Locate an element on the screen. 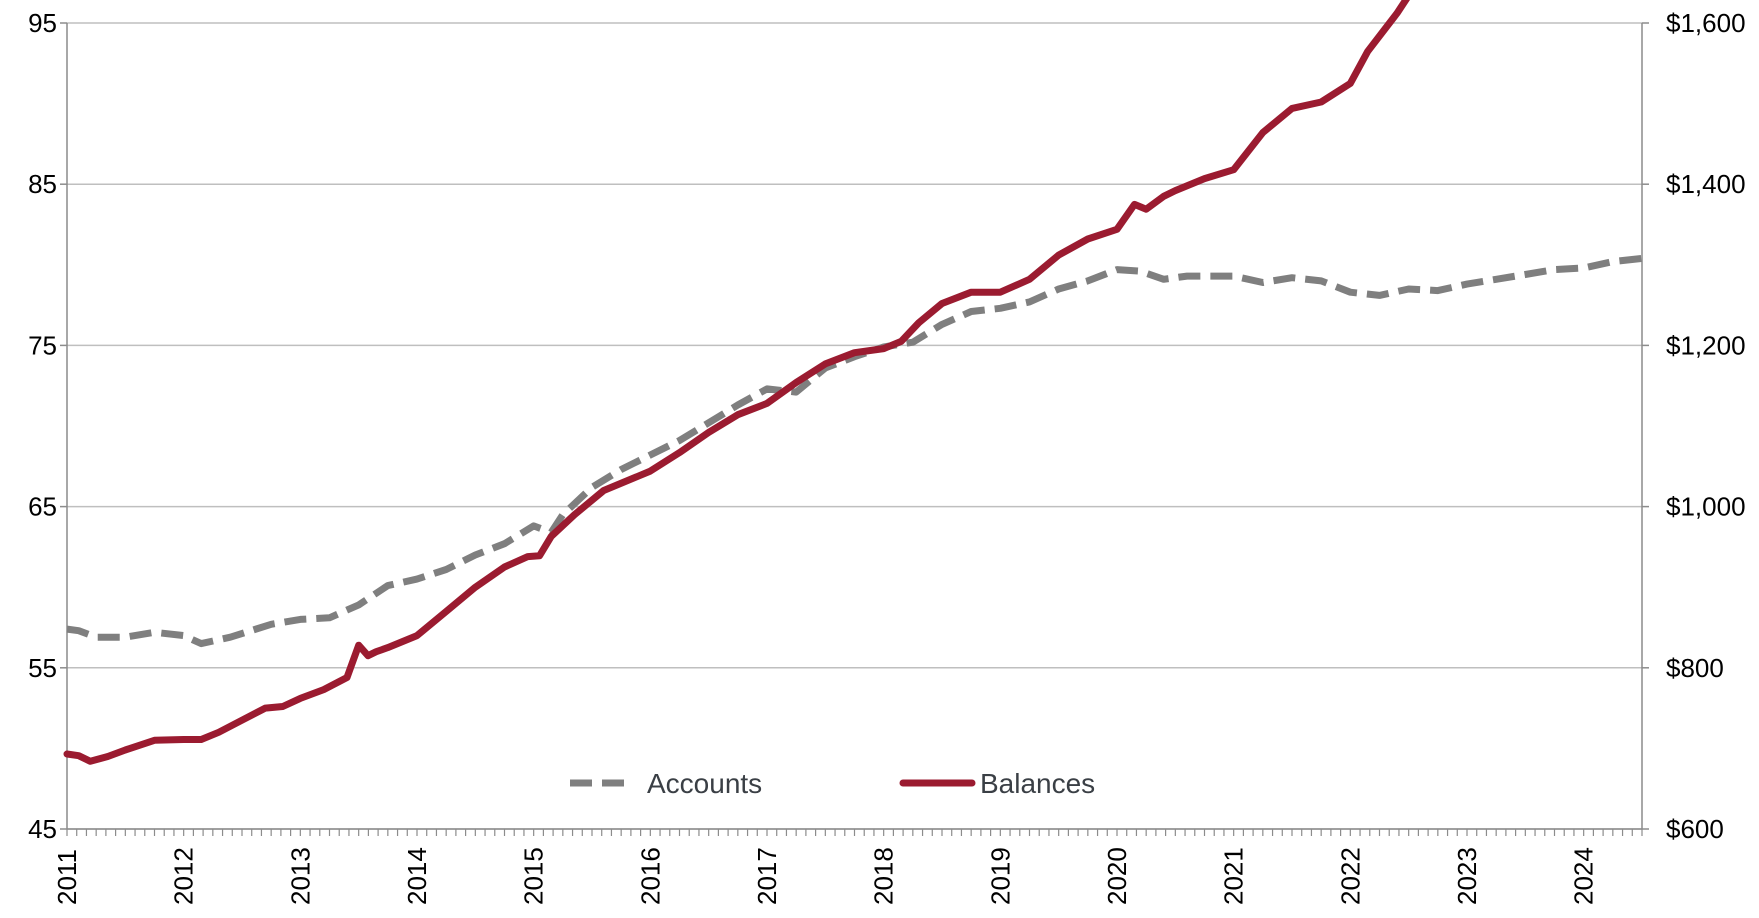  left-tick-label: 55 is located at coordinates (42, 668).